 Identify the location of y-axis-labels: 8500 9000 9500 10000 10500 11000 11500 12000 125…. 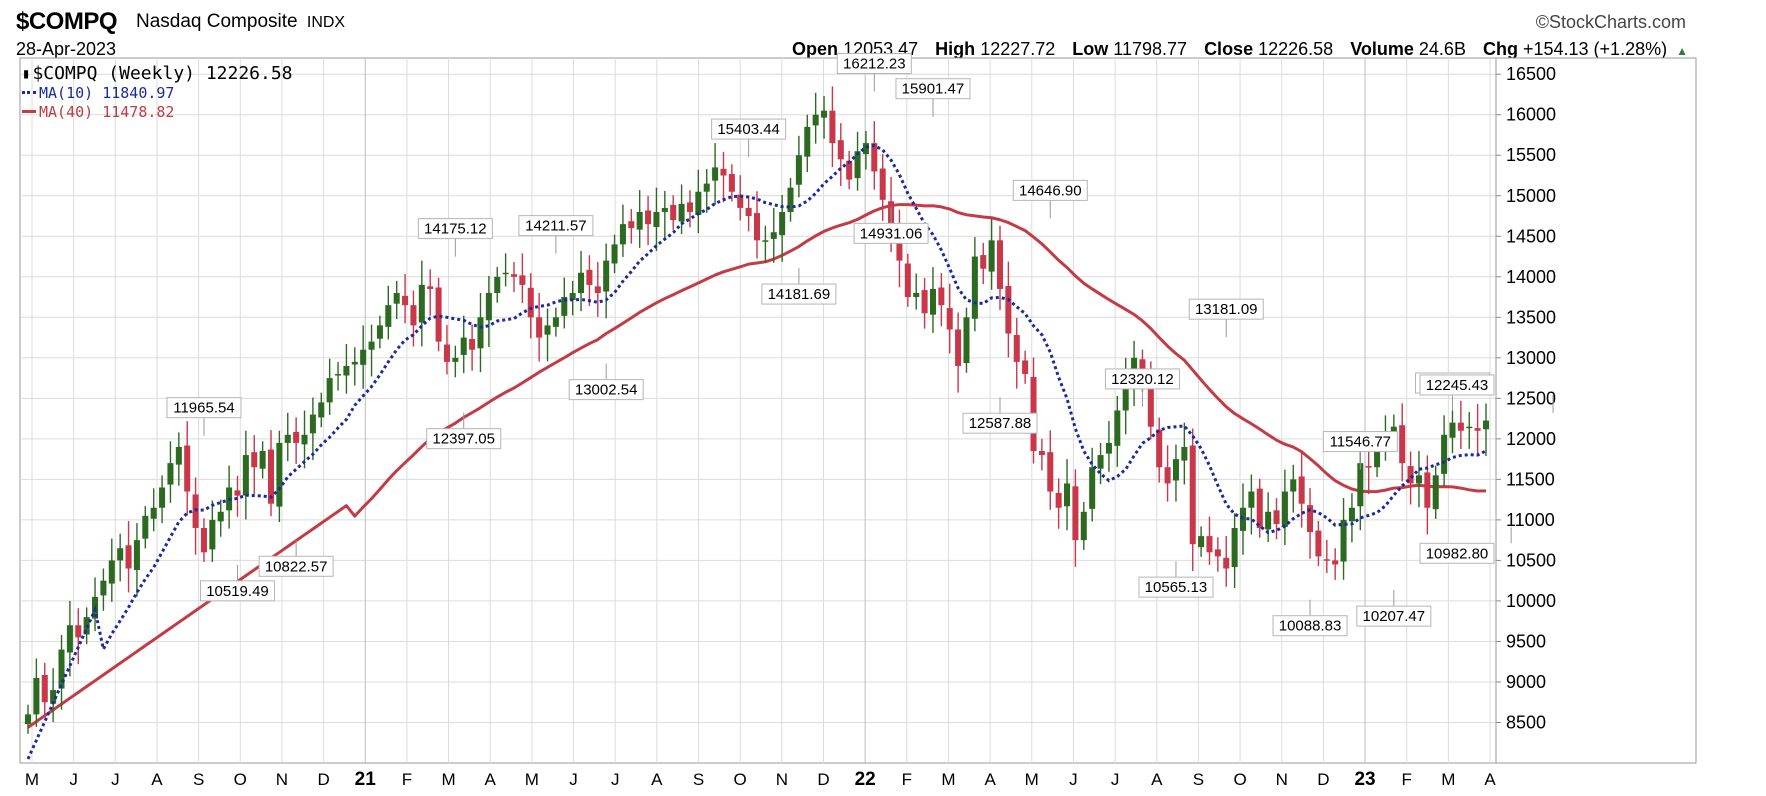
(1531, 398).